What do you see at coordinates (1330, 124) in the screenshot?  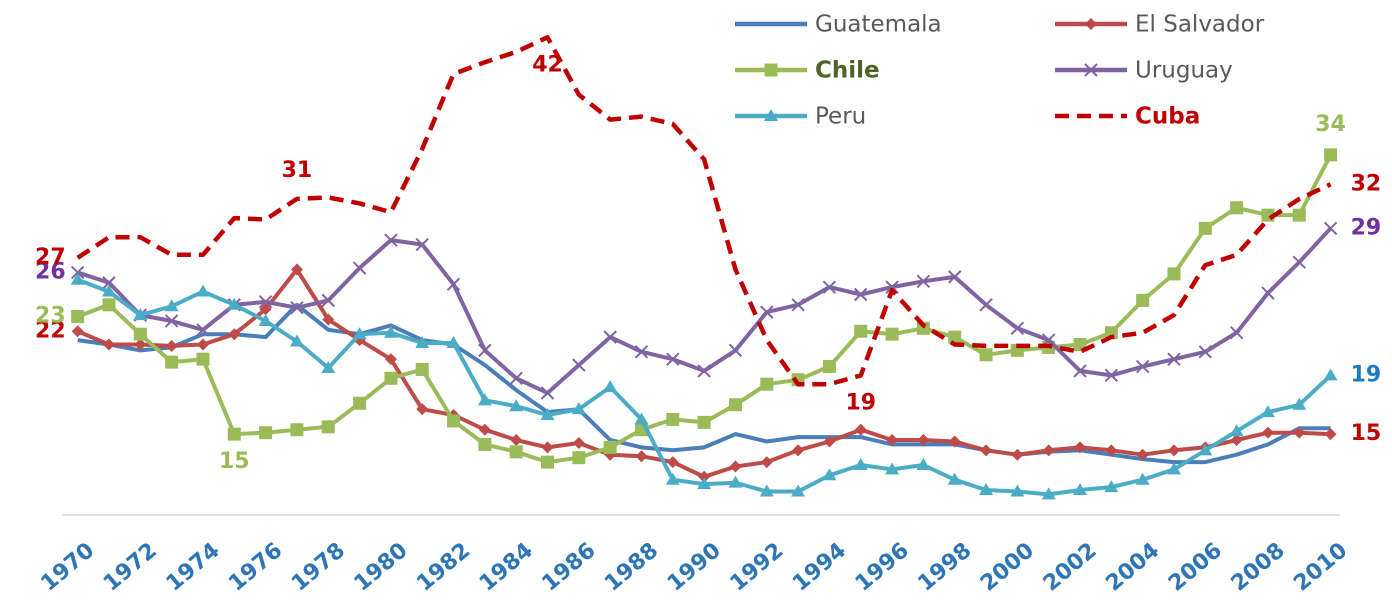 I see `data-label: 34` at bounding box center [1330, 124].